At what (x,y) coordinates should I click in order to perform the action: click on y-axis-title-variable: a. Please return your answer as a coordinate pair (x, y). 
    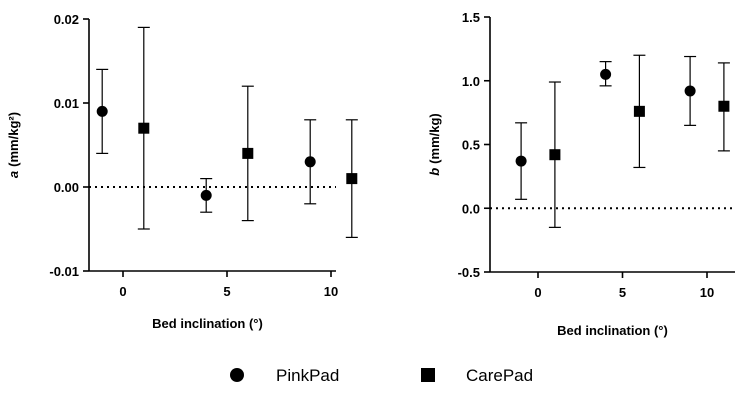
    Looking at the image, I should click on (13, 174).